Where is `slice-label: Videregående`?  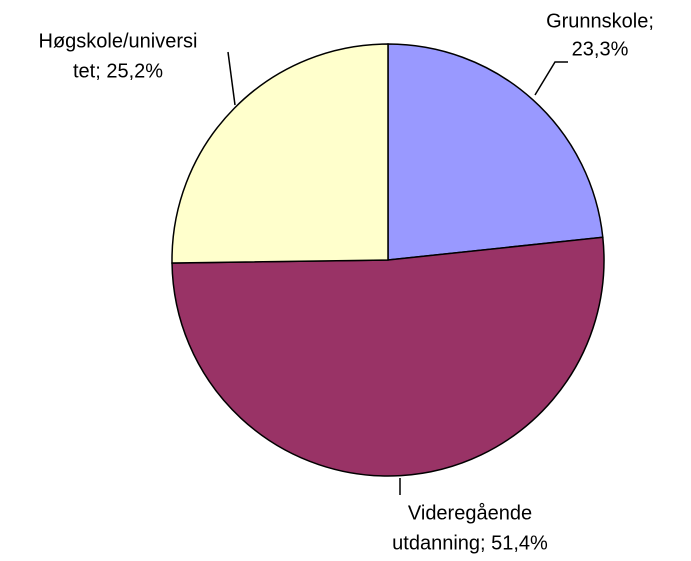 slice-label: Videregående is located at coordinates (470, 513).